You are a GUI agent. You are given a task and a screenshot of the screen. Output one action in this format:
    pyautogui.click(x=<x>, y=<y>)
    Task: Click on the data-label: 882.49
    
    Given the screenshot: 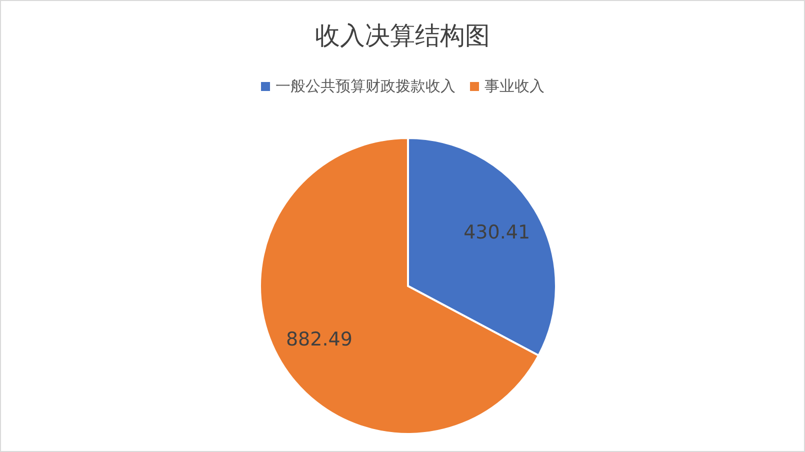 What is the action you would take?
    pyautogui.click(x=319, y=339)
    